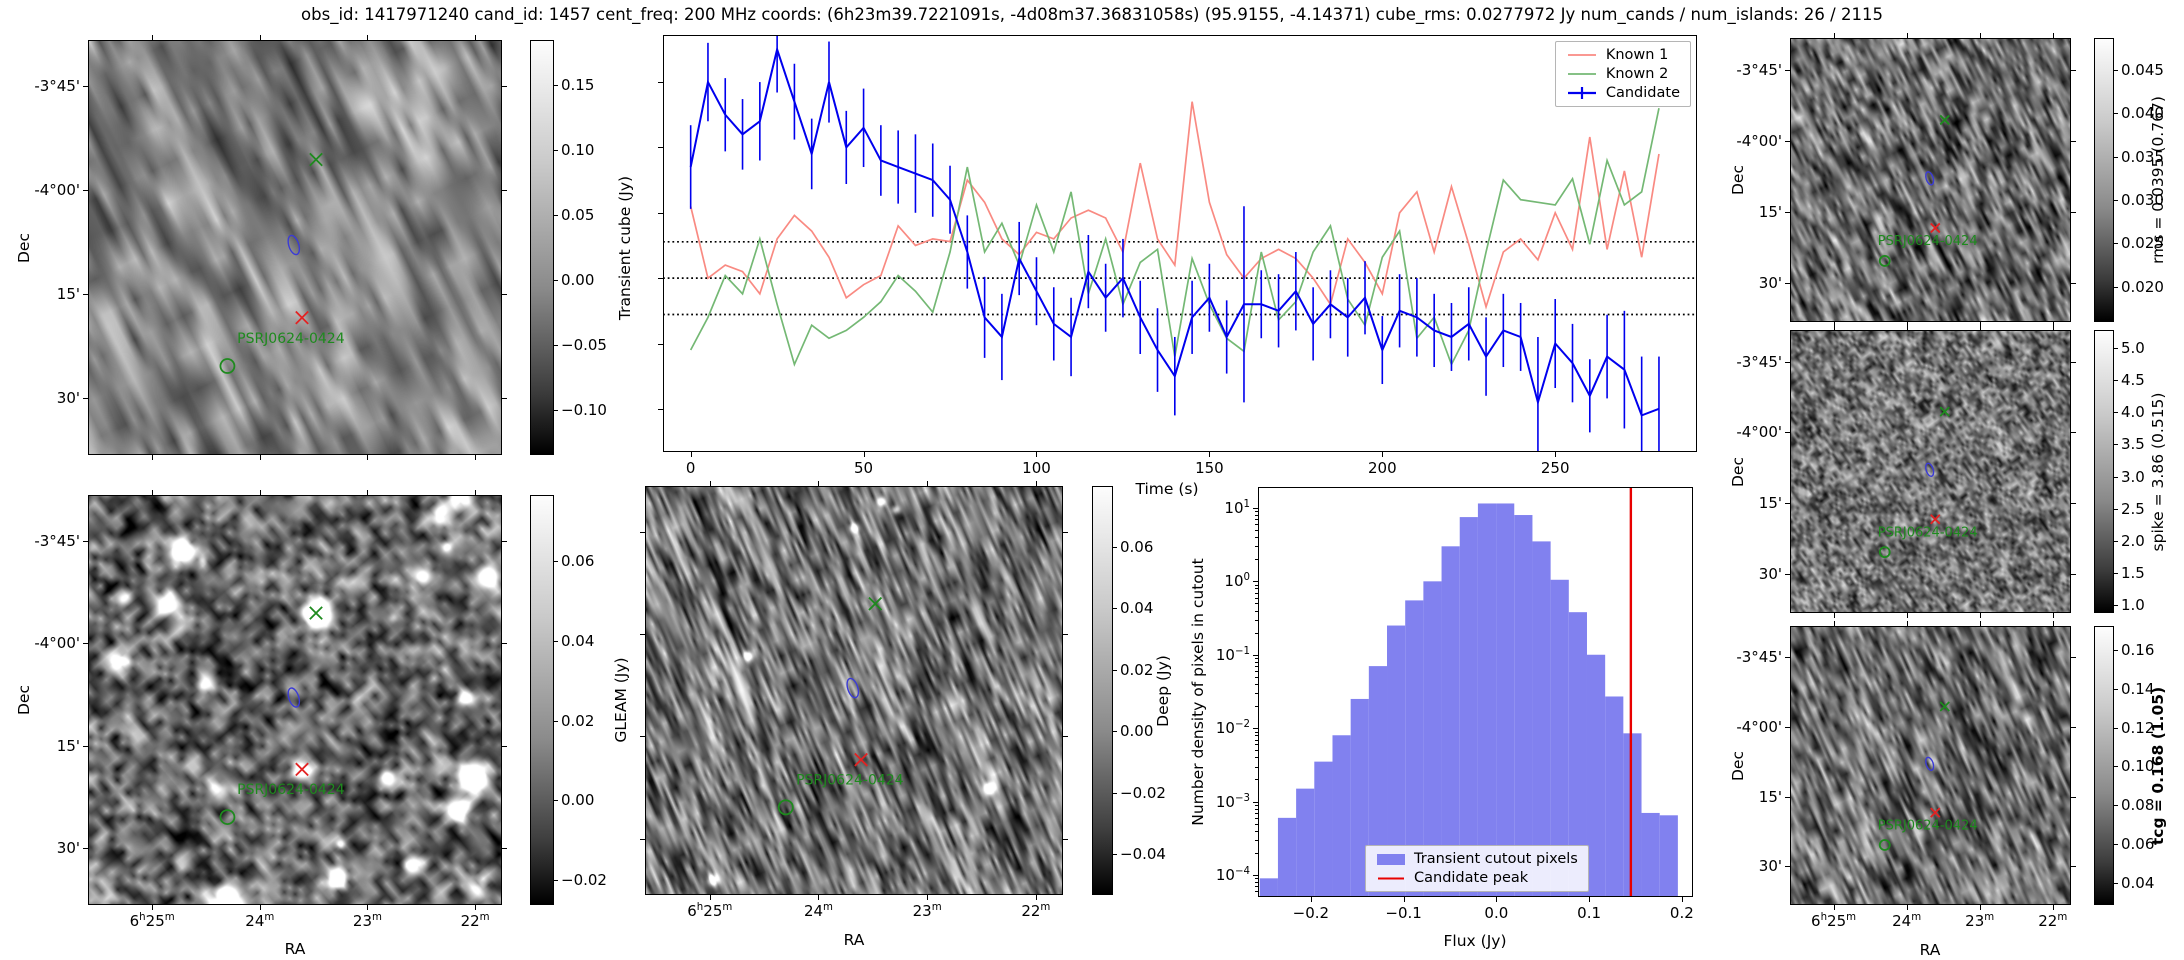 The width and height of the screenshot is (2184, 960). Describe the element at coordinates (2104, 765) in the screenshot. I see `colorbar-tcg` at that location.